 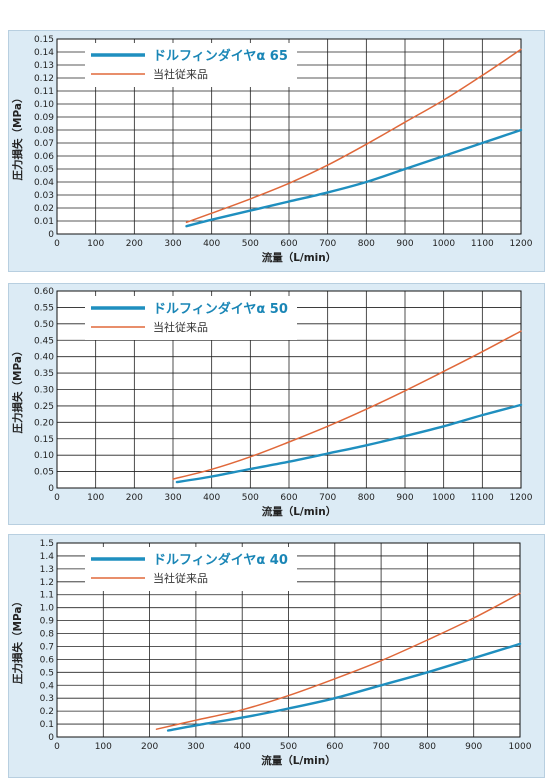 What do you see at coordinates (44, 118) in the screenshot?
I see `y-tick-label: 0.09` at bounding box center [44, 118].